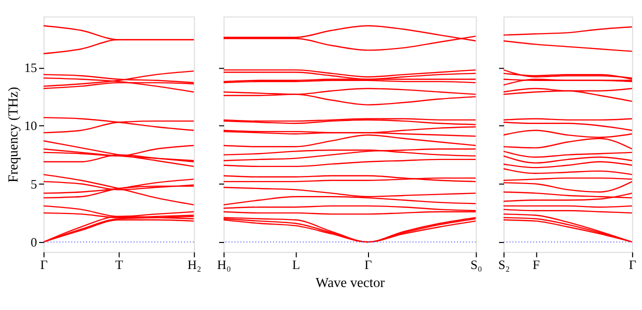 The image size is (642, 310). I want to click on y-axis-title: Frequency (THz), so click(12, 134).